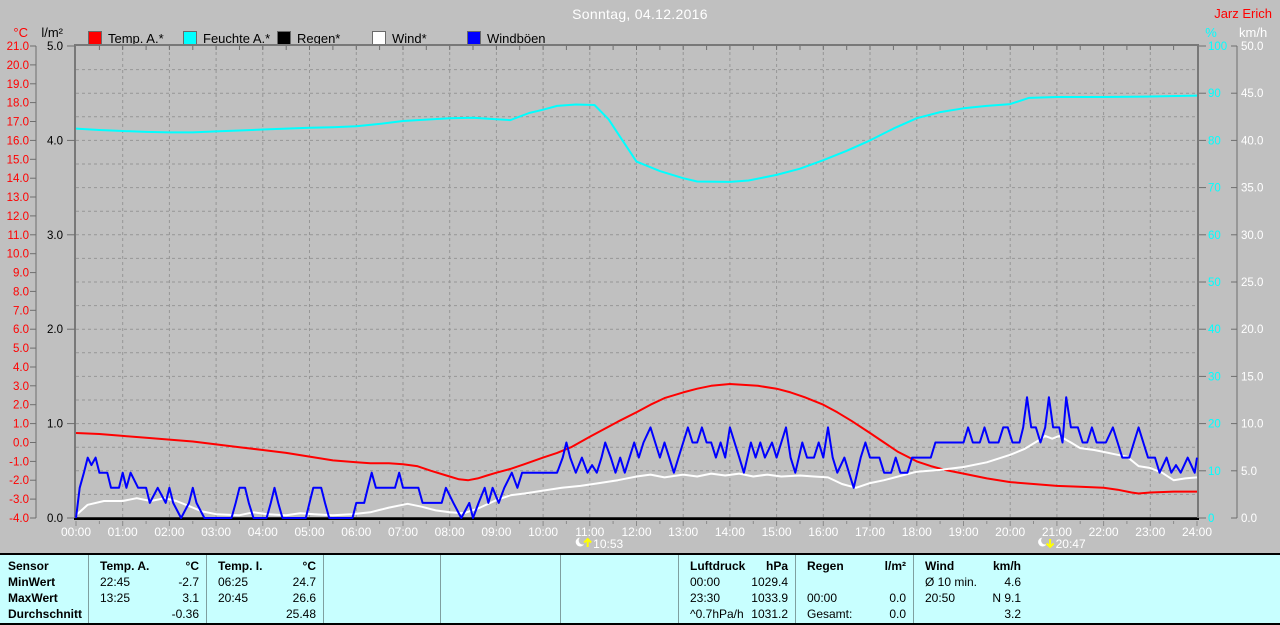 This screenshot has height=625, width=1280. Describe the element at coordinates (1046, 542) in the screenshot. I see `moonset-marker-icon` at that location.